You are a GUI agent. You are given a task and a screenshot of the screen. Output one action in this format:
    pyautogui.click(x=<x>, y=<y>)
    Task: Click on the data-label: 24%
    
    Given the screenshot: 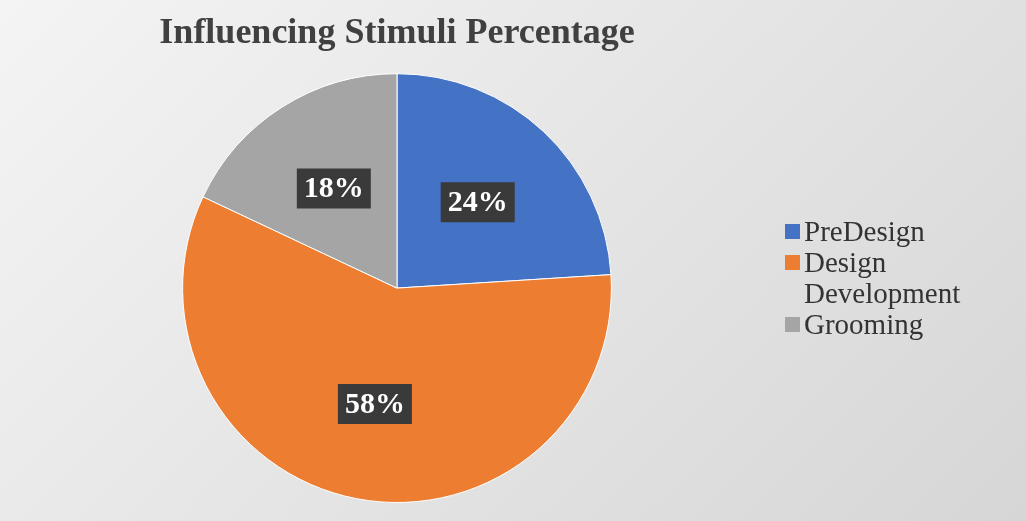 What is the action you would take?
    pyautogui.click(x=477, y=200)
    